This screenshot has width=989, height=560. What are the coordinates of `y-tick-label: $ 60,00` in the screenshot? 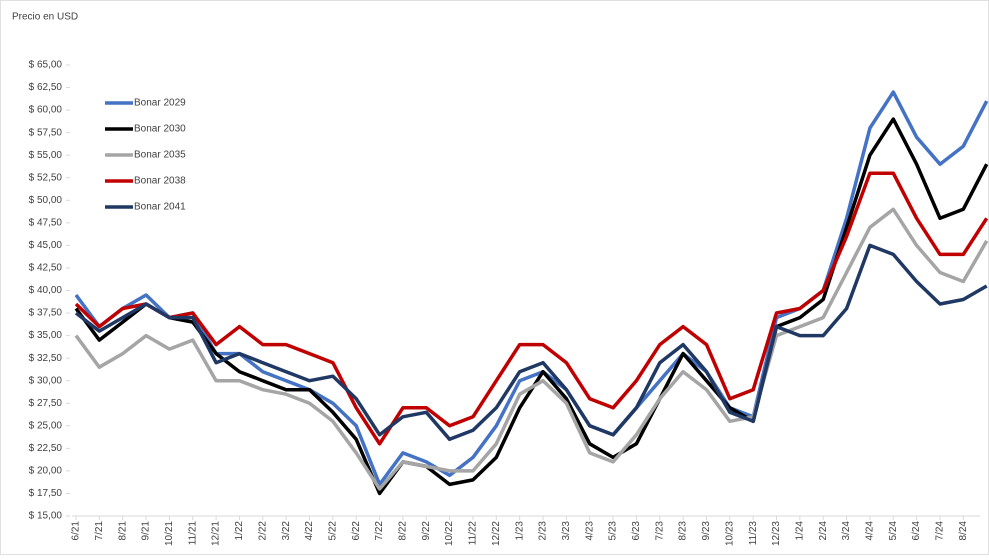 It's located at (46, 110).